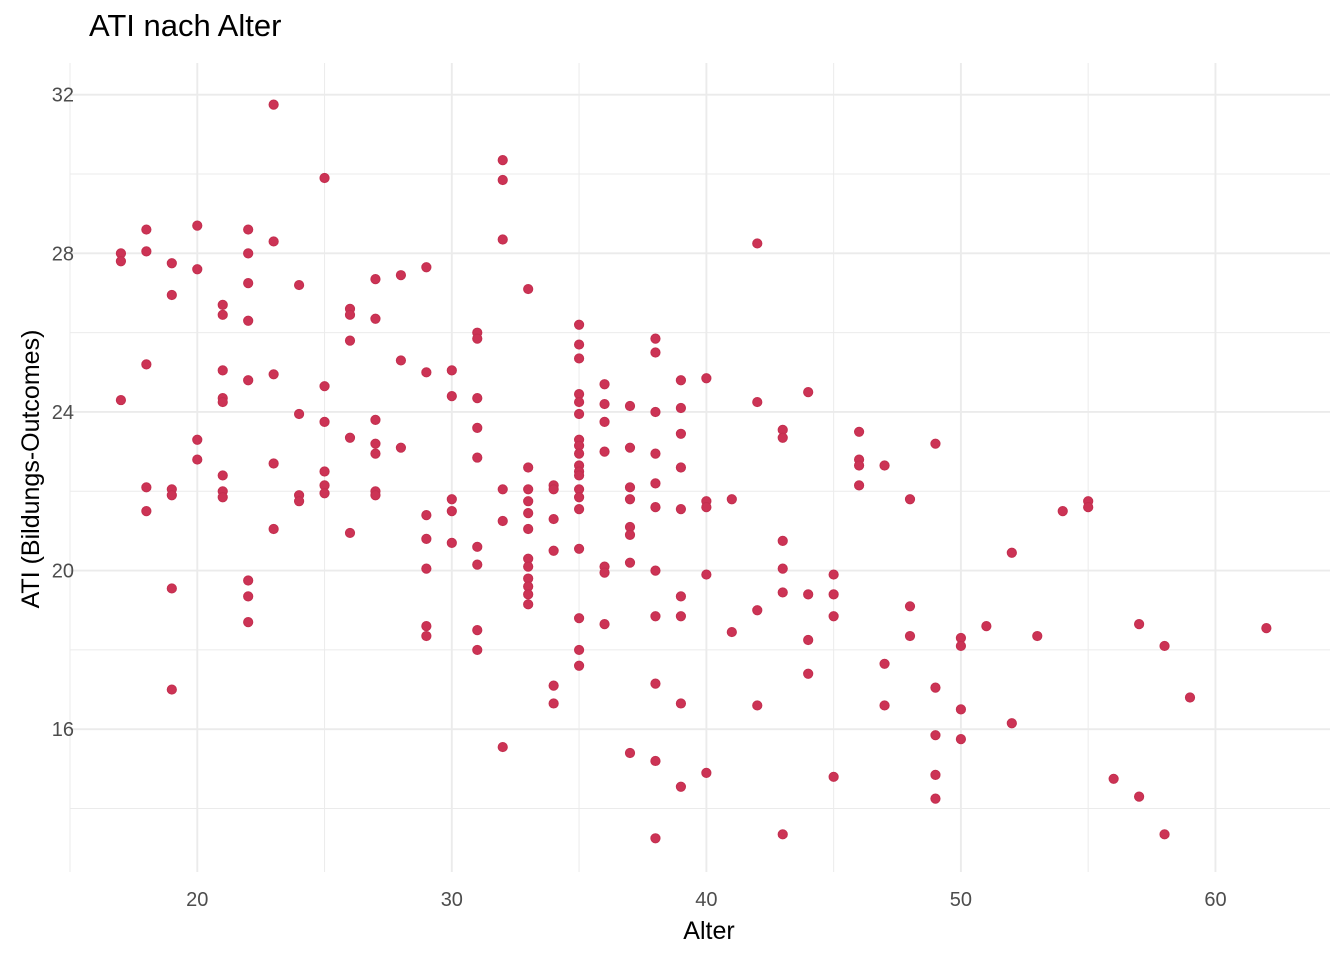 This screenshot has width=1344, height=960. I want to click on x-tick-label: 20, so click(197, 900).